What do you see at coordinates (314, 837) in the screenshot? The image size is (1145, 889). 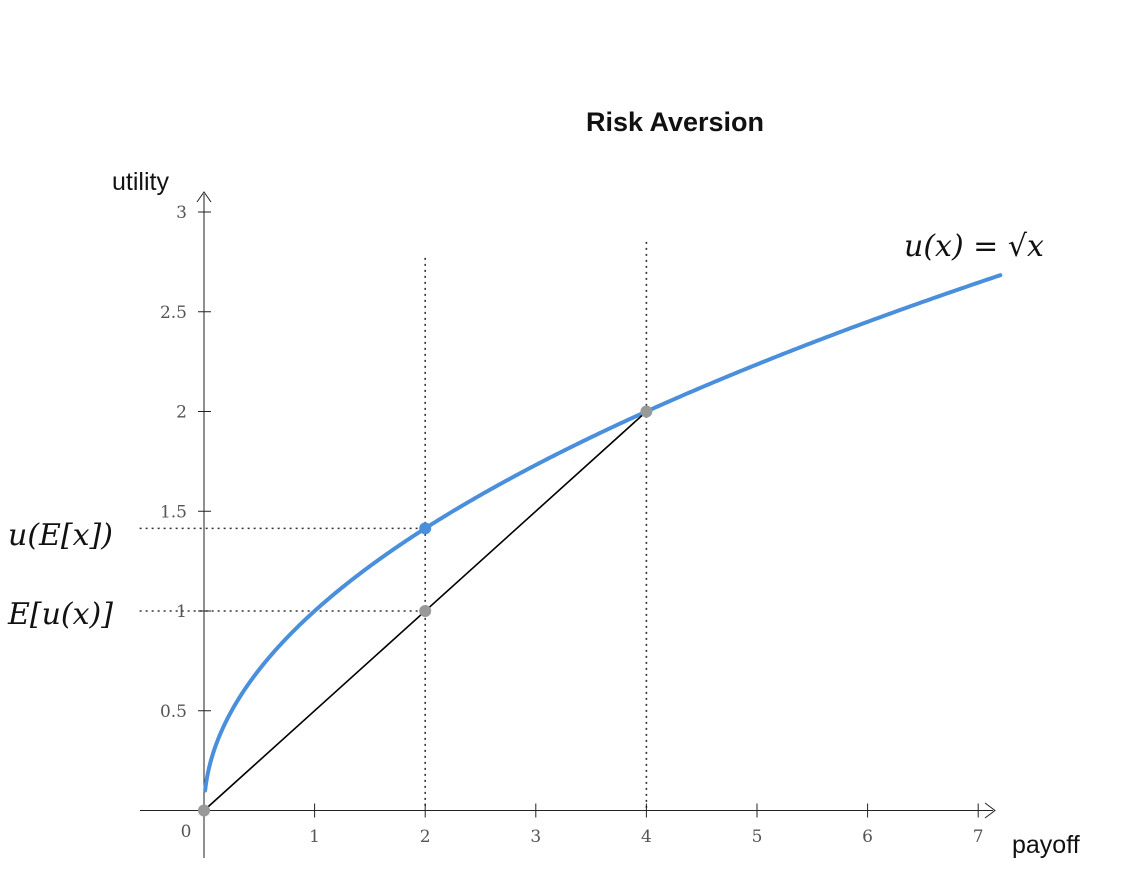 I see `x-tick-label: 1` at bounding box center [314, 837].